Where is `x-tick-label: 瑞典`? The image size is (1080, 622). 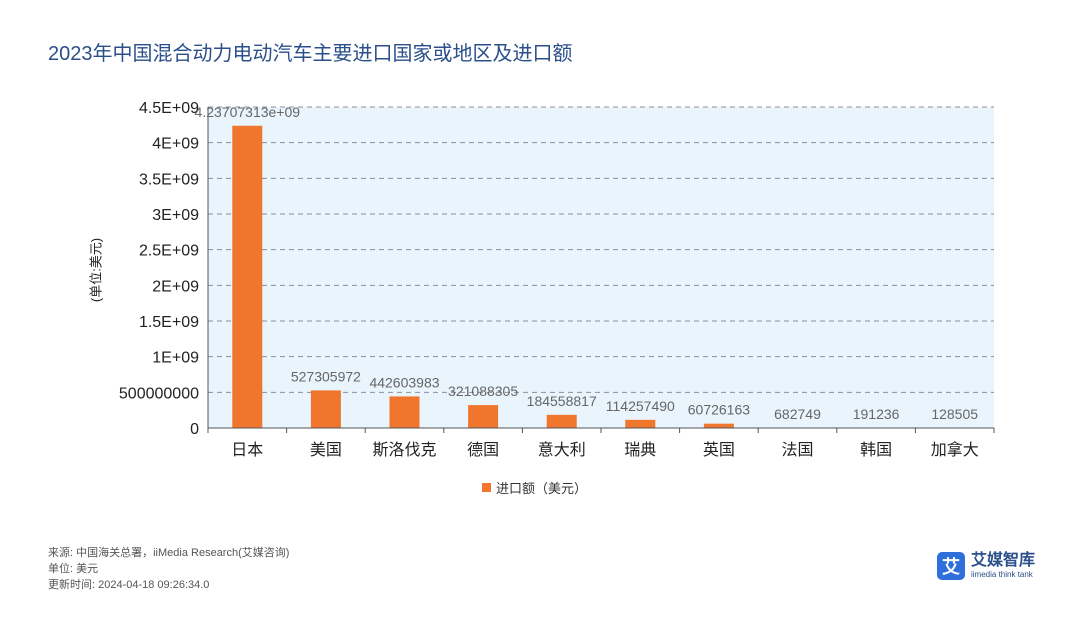
x-tick-label: 瑞典 is located at coordinates (640, 450).